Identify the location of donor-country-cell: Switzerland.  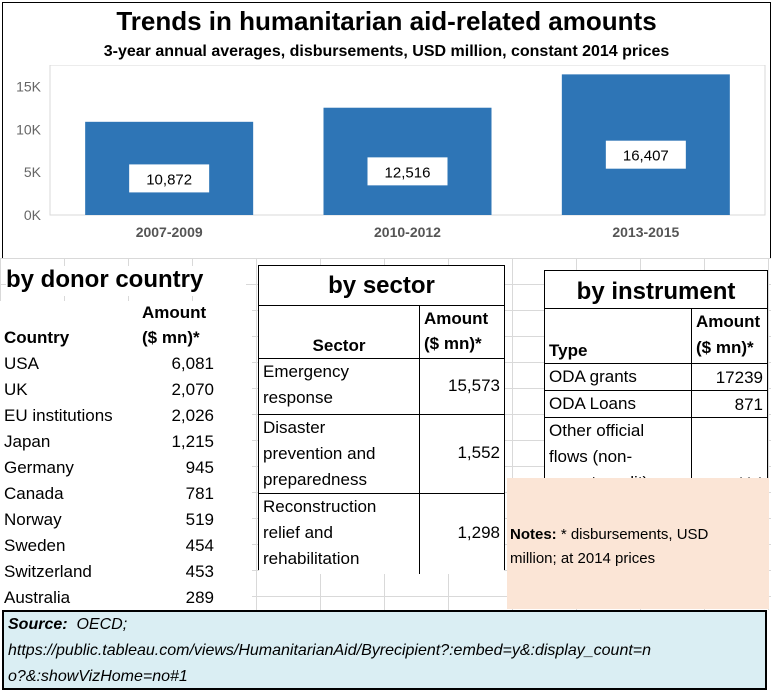
(48, 571).